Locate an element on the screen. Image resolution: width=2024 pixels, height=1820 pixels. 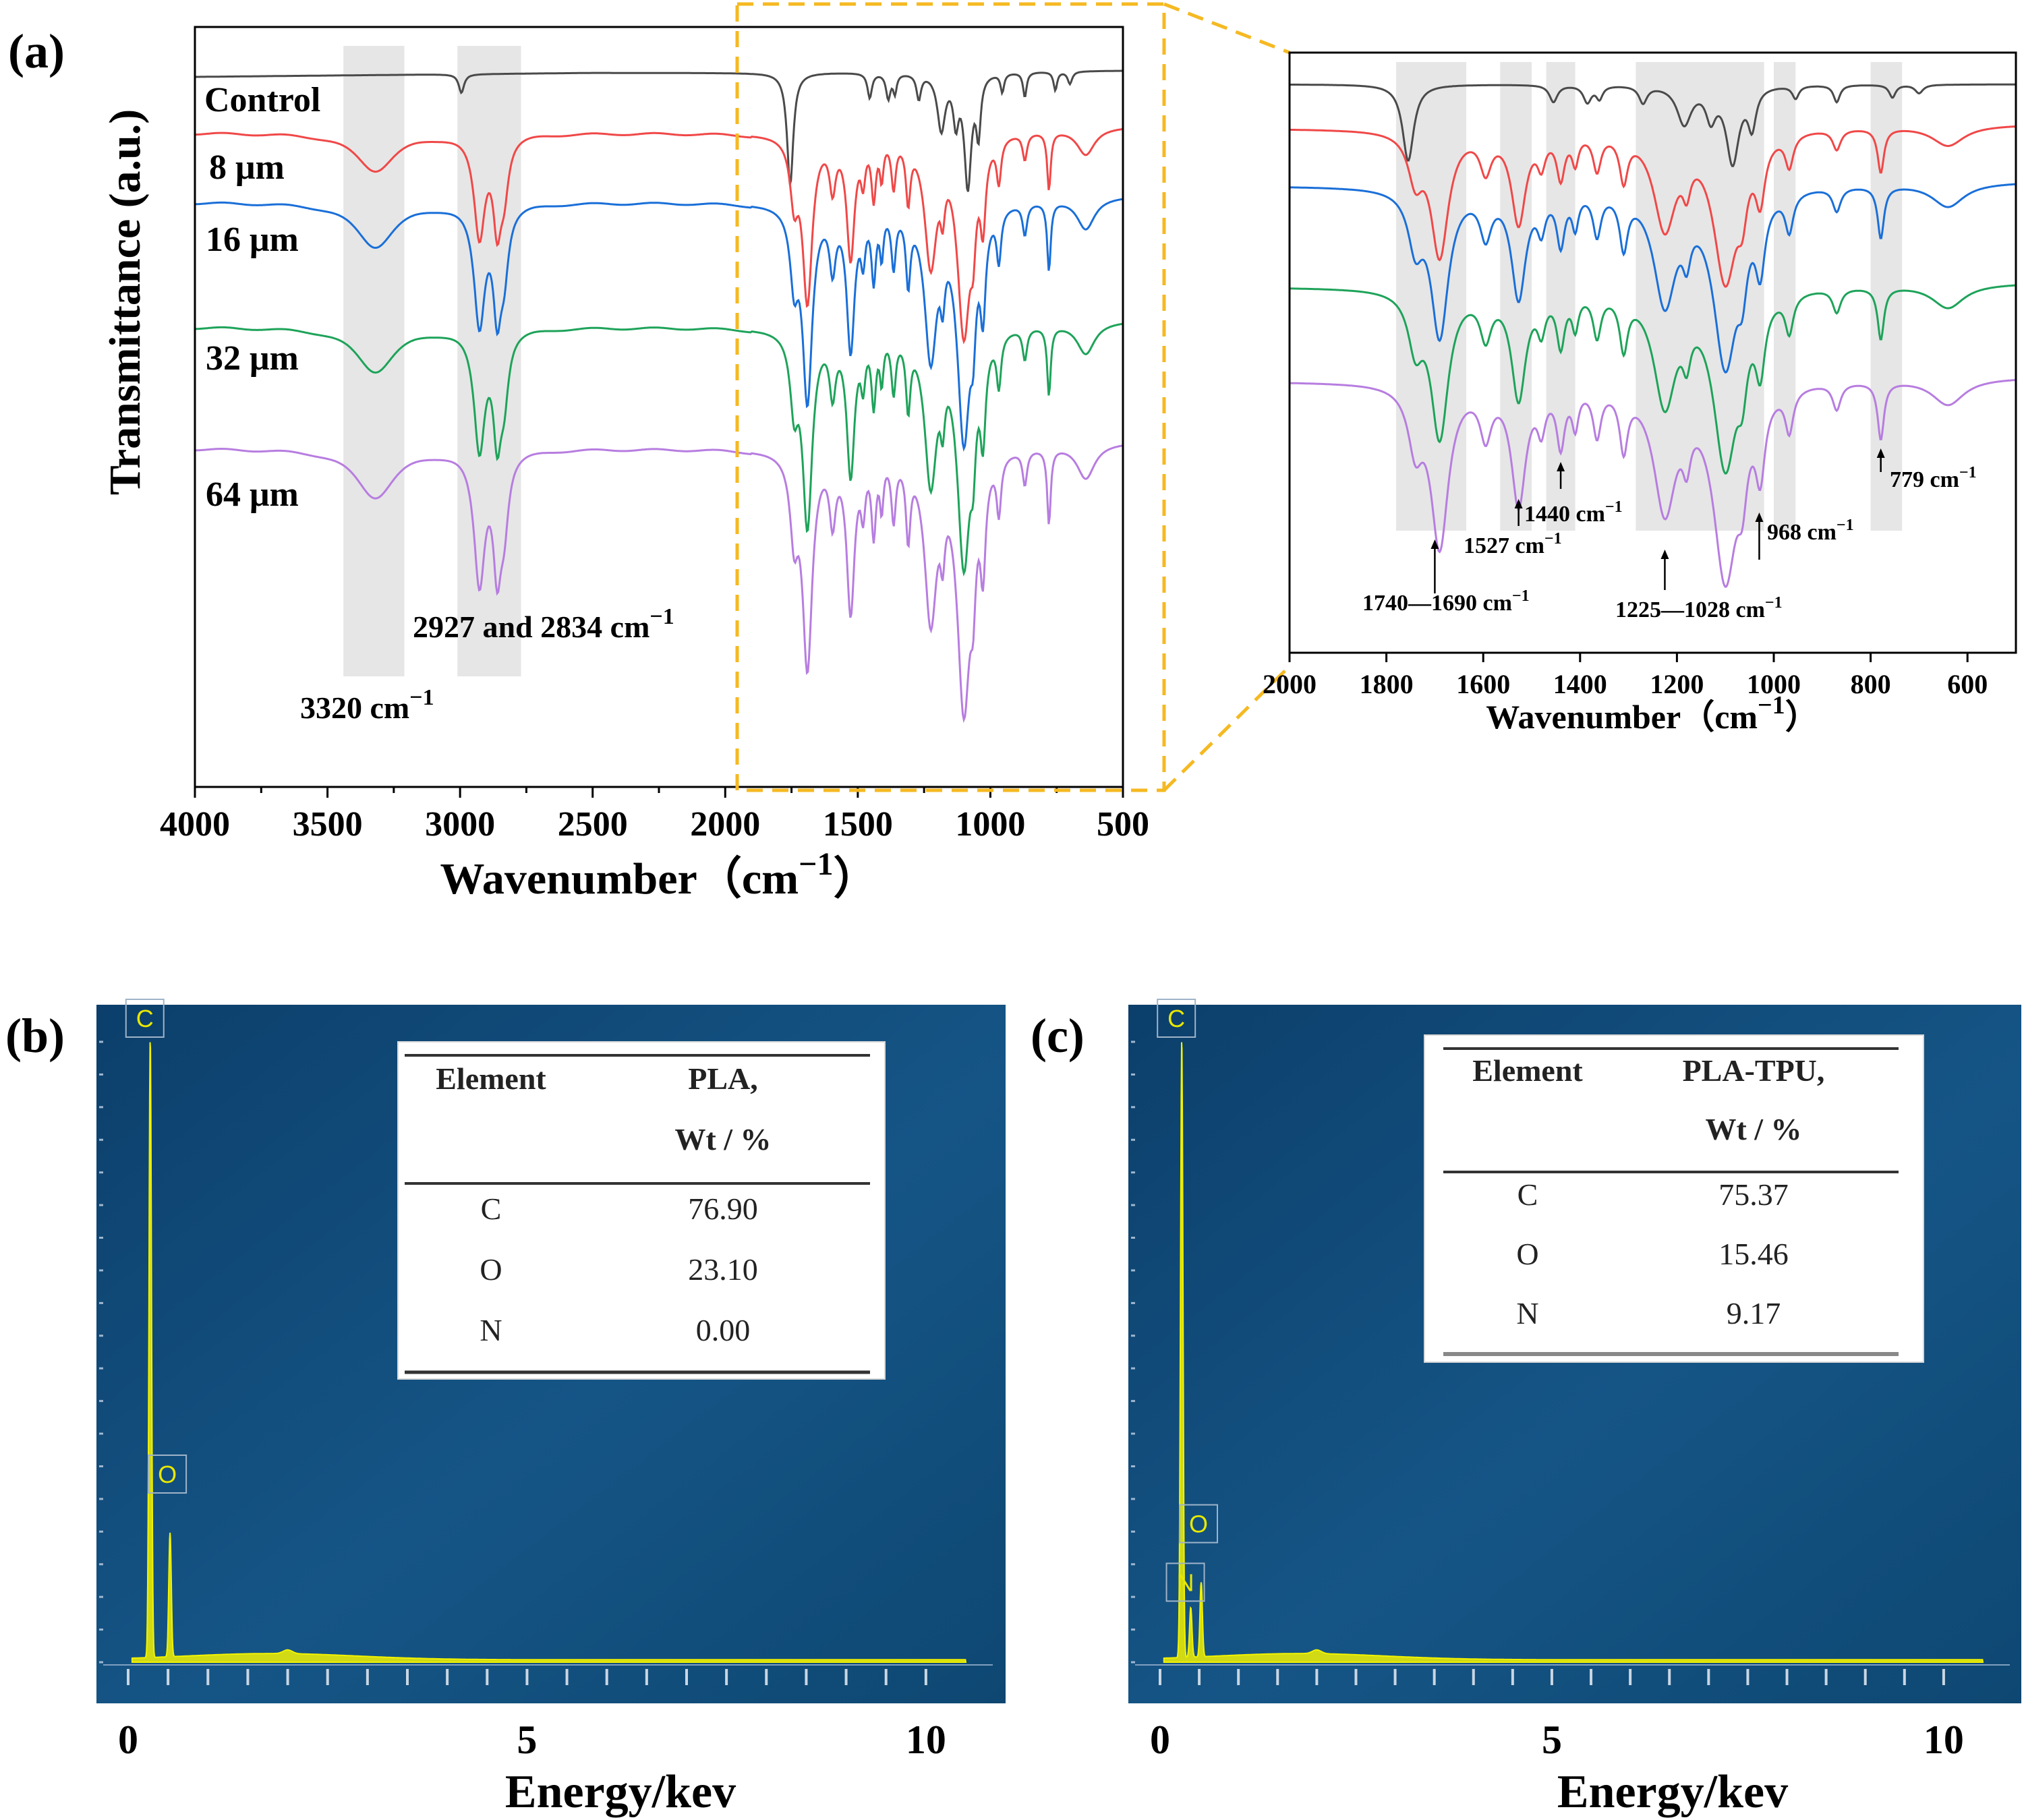
panel-c-label: (c) is located at coordinates (1058, 1036).